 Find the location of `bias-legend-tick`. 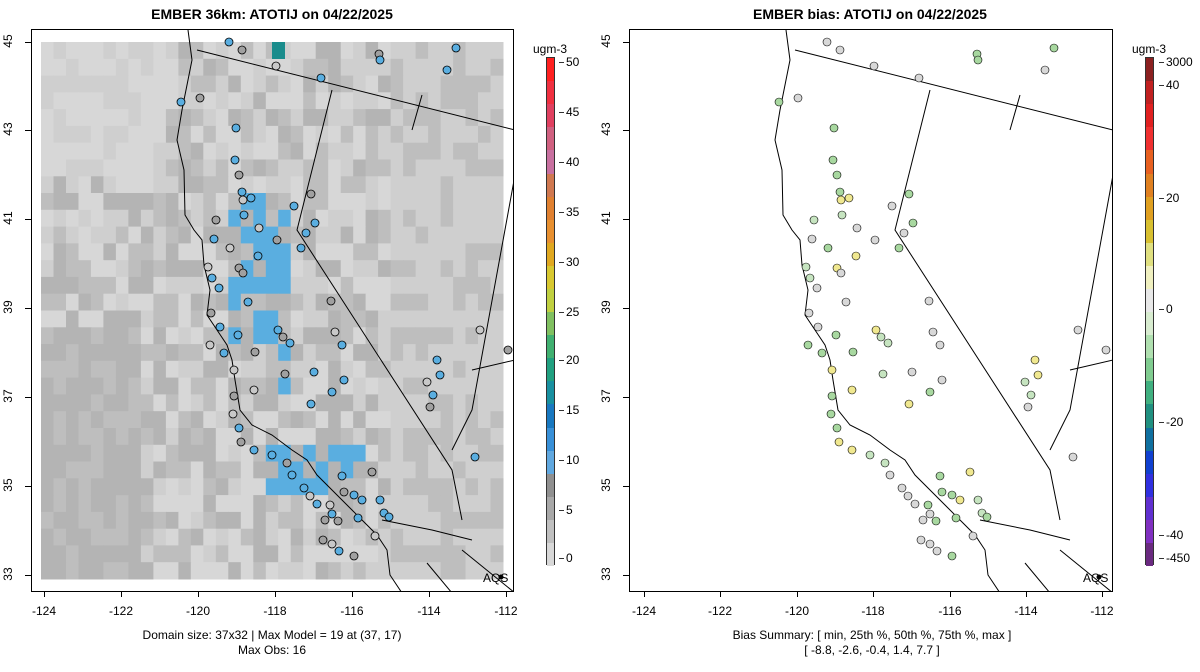

bias-legend-tick is located at coordinates (1161, 558).